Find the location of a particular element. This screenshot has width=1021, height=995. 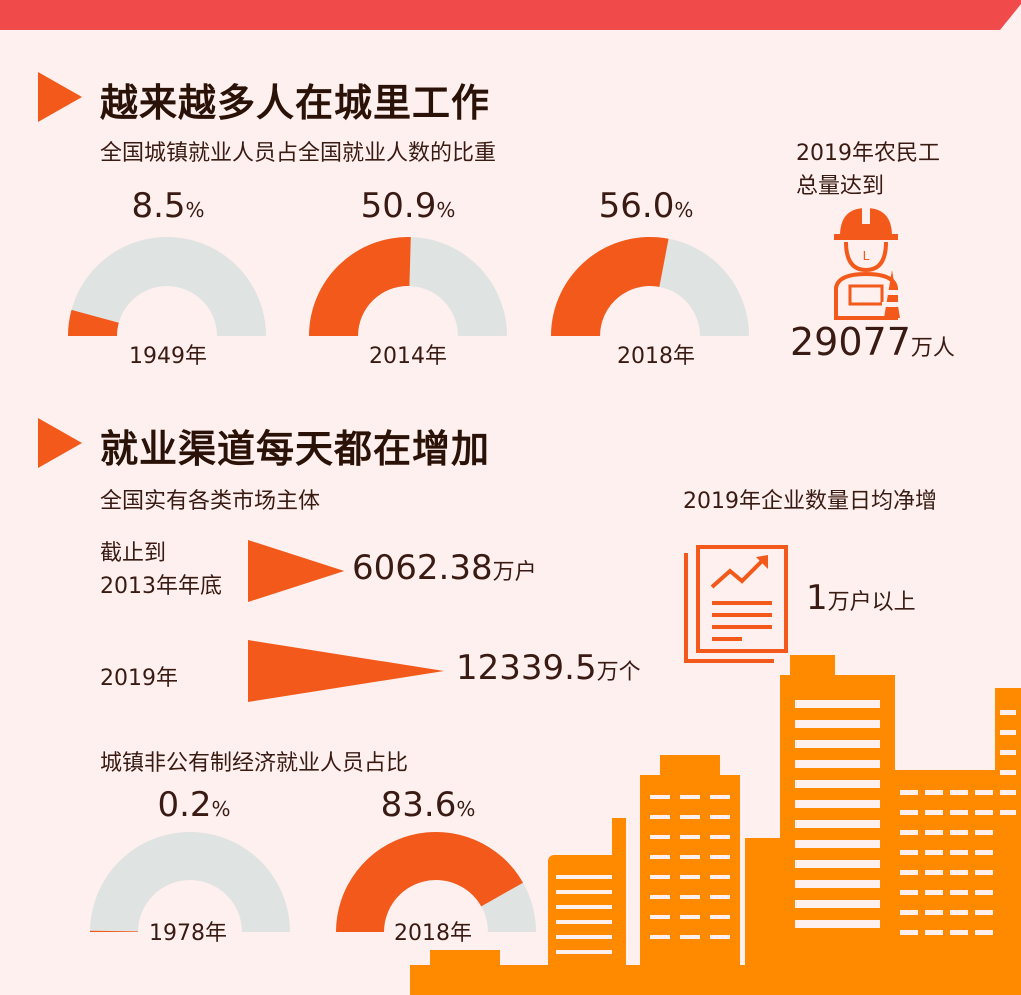

gauge-2018-value: 56.0% is located at coordinates (646, 206).